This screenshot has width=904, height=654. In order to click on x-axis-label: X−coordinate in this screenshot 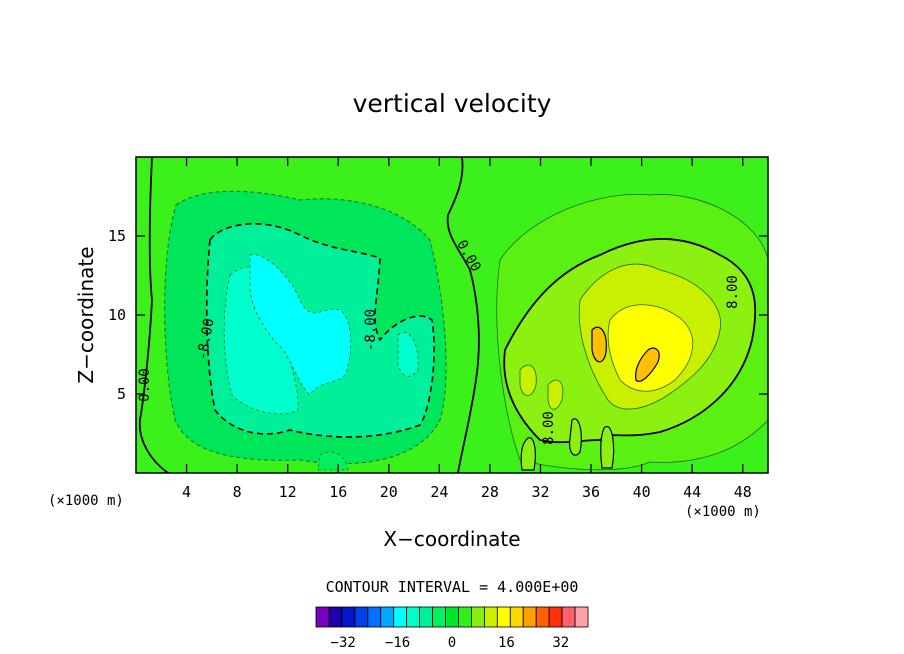, I will do `click(451, 539)`.